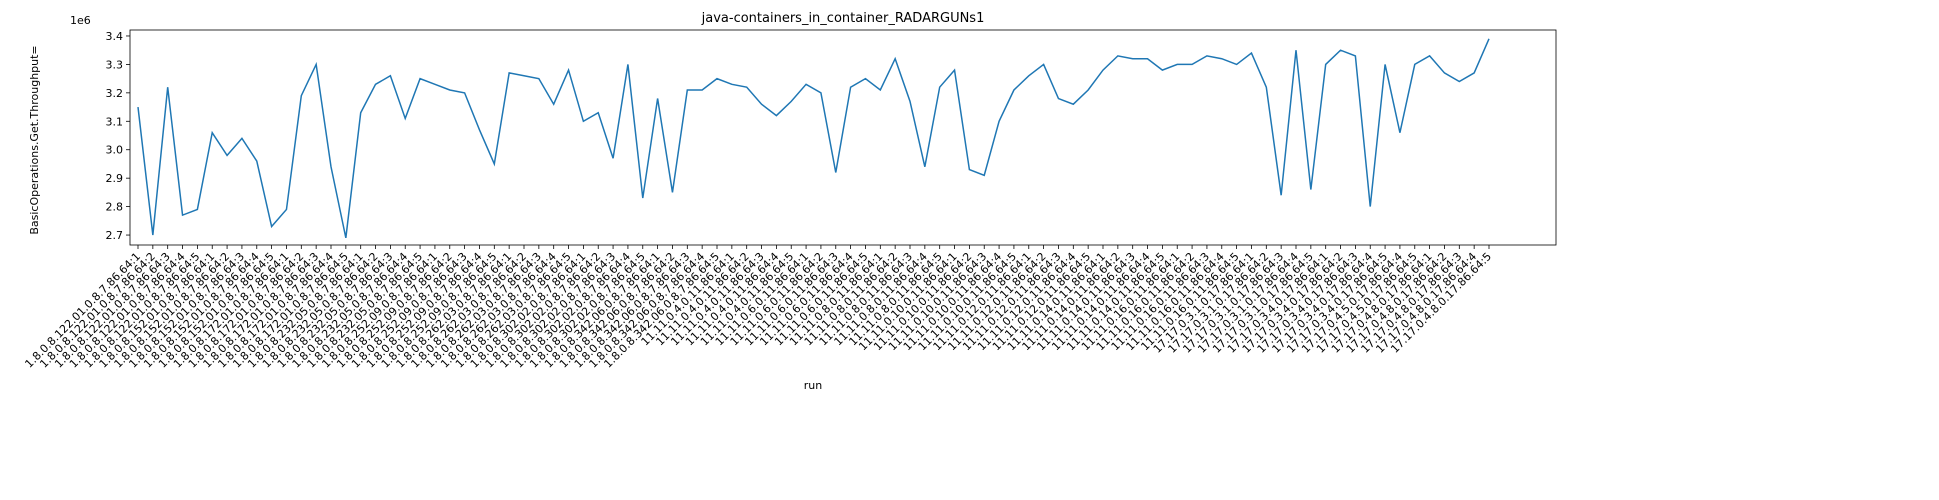  Describe the element at coordinates (115, 207) in the screenshot. I see `y-tick-label: 2.8` at that location.